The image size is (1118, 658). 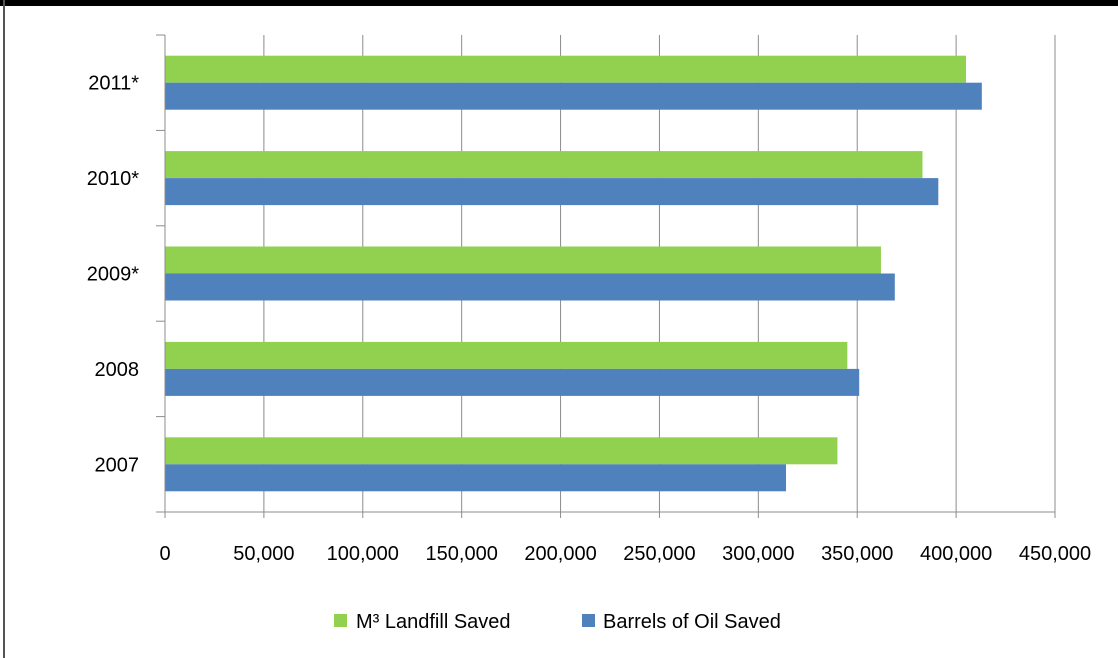 I want to click on y-tick-label: 2009*, so click(x=113, y=275).